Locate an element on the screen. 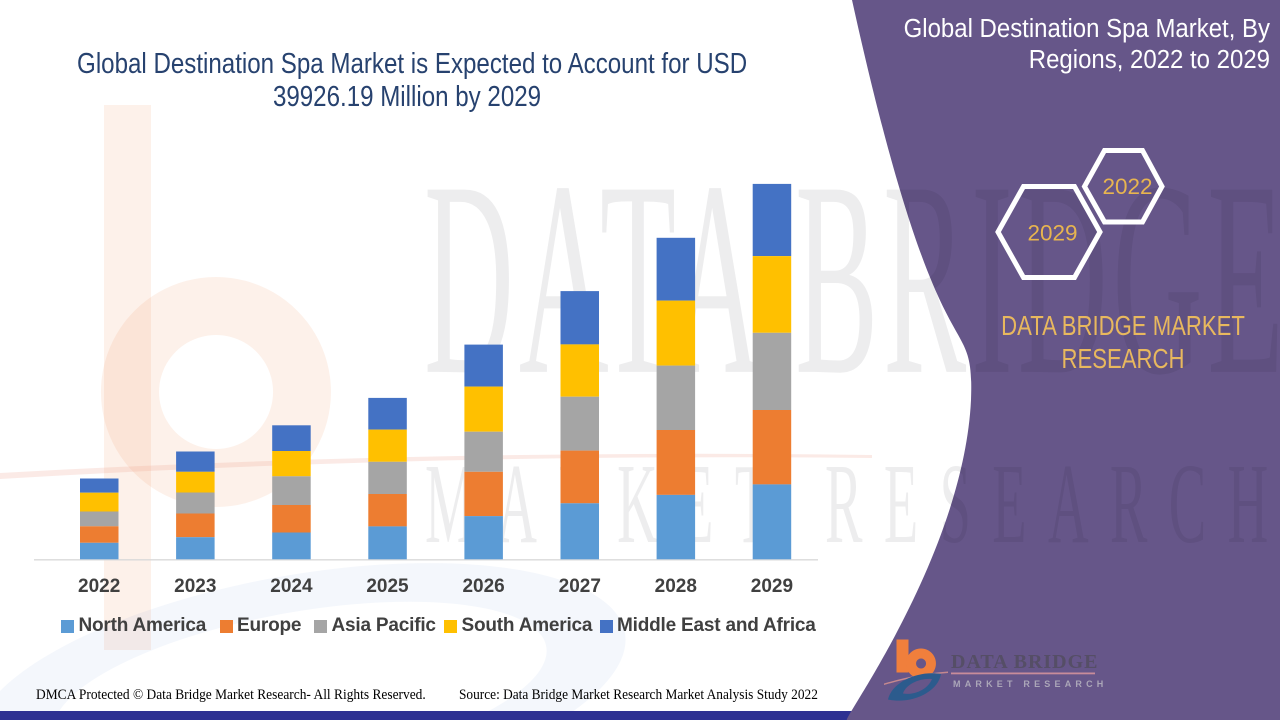  svg-text: DATA BRIDGE is located at coordinates (1025, 662).